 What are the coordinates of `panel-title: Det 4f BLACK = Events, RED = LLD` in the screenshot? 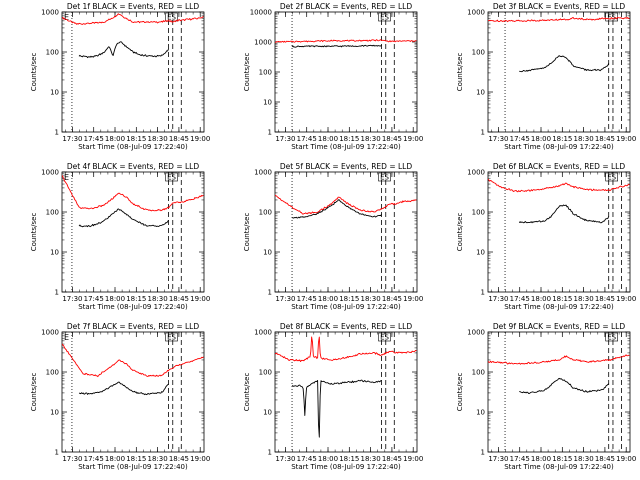 It's located at (133, 166).